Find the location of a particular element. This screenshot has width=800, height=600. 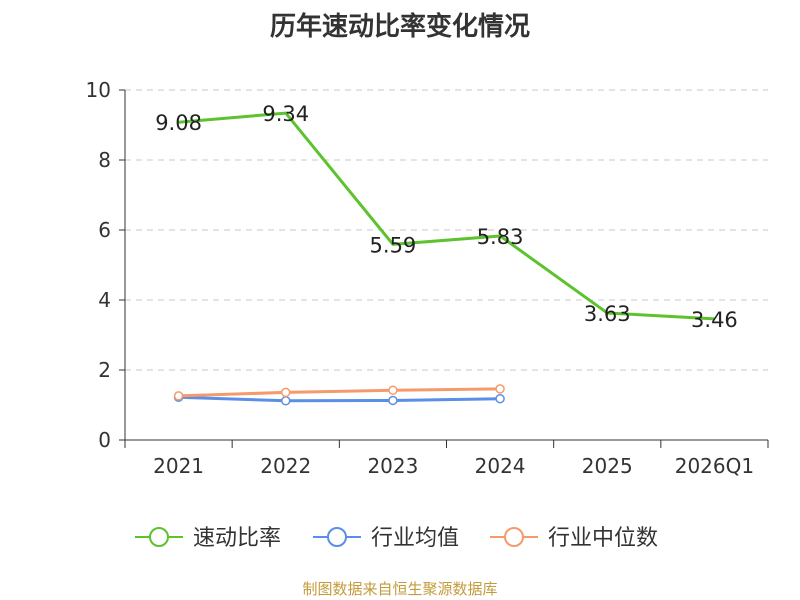

legend: 速动比率 行业均值 行业中位数 is located at coordinates (396, 538).